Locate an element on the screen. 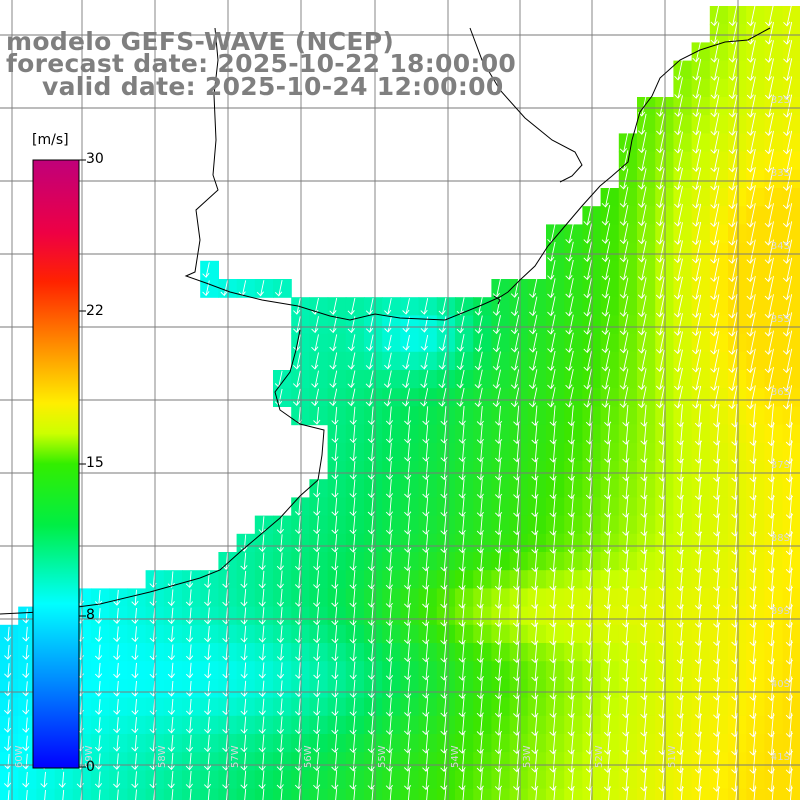  longitude-labels: 60W 59W 58W 57W 56W 55W 54W 53W 52W 51W is located at coordinates (346, 756).